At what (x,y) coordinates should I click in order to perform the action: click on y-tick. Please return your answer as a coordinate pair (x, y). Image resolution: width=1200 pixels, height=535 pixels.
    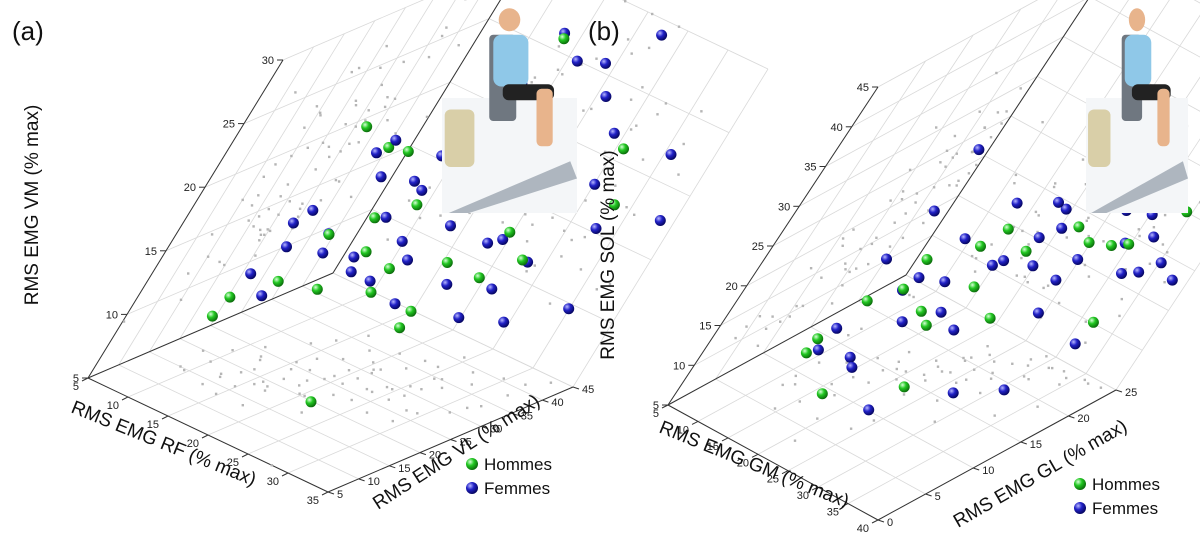
    Looking at the image, I should click on (545, 401).